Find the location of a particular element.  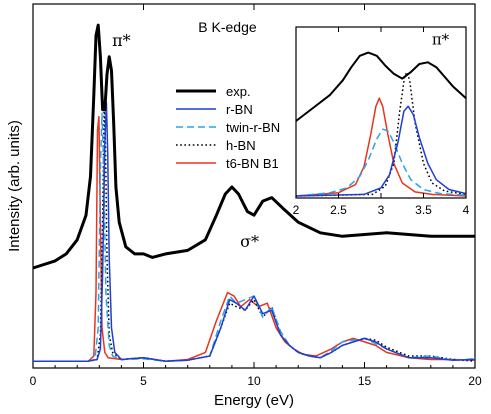

inset-x-tick-label: 2.5 is located at coordinates (338, 210).